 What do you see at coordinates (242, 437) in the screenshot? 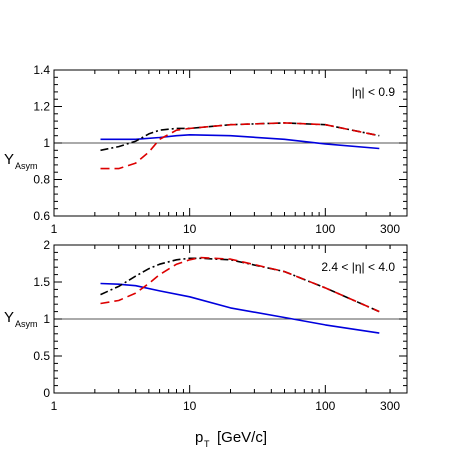
I see `x-axis-unit: [GeV/c]` at bounding box center [242, 437].